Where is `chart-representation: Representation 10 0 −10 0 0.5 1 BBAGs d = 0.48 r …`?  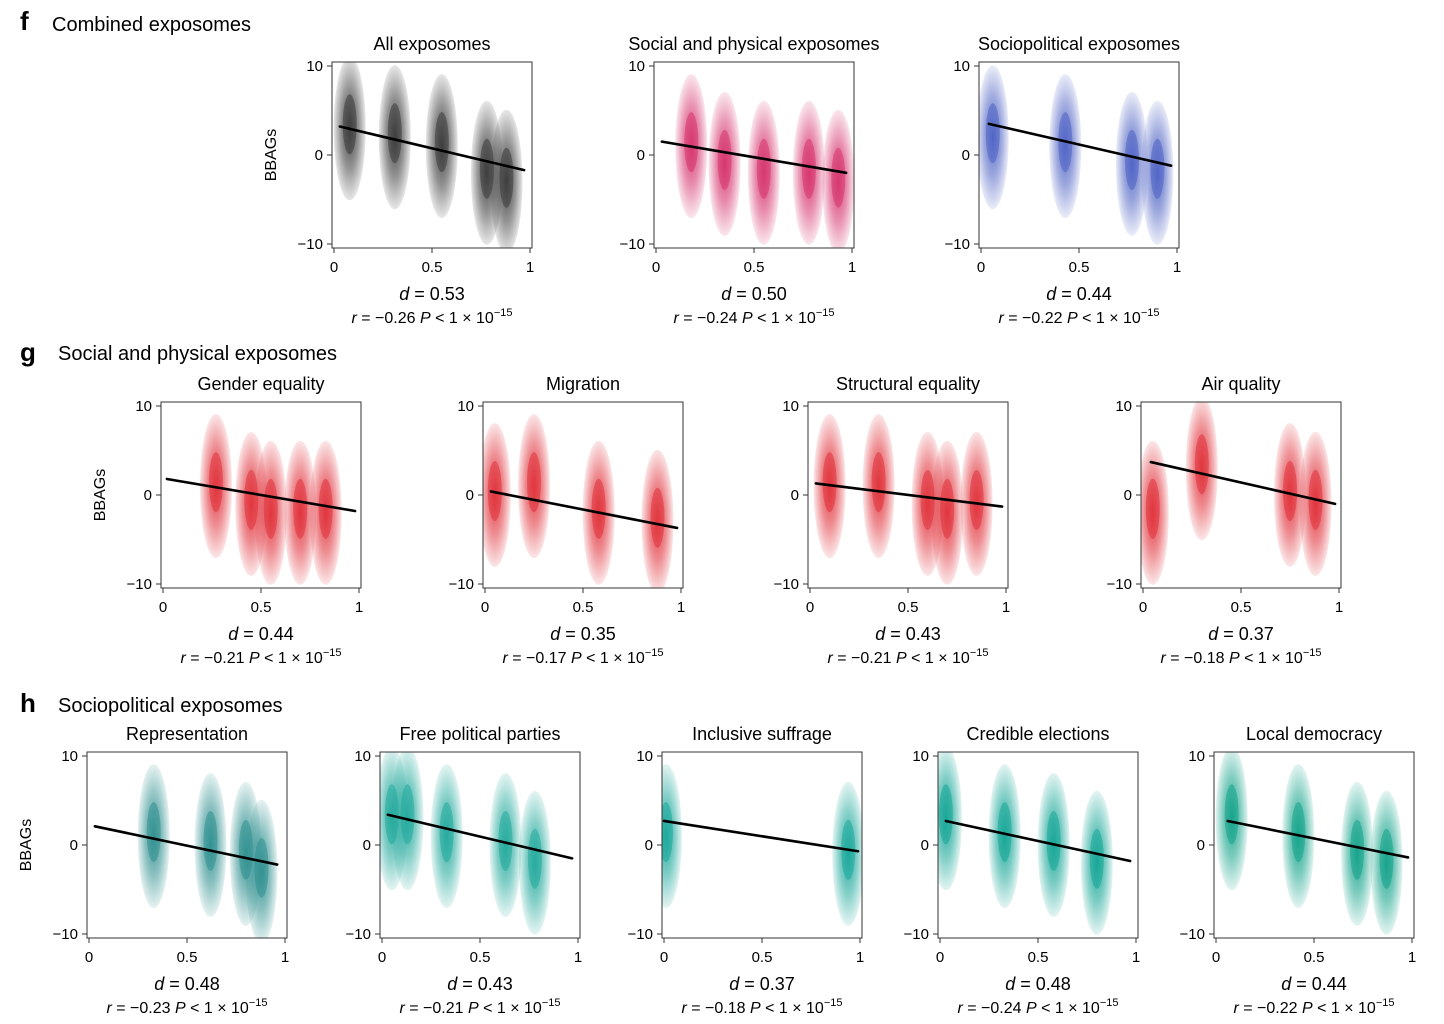 chart-representation: Representation 10 0 −10 0 0.5 1 BBAGs d = 0.48 r … is located at coordinates (153, 870).